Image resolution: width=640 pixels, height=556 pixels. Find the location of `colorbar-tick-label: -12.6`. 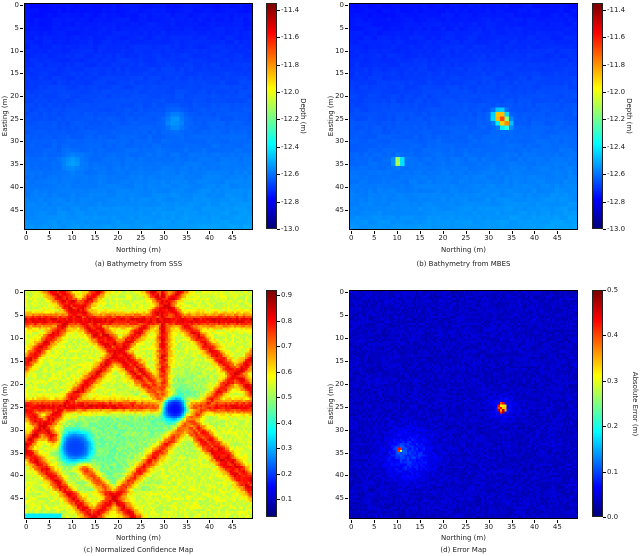

colorbar-tick-label: -12.6 is located at coordinates (614, 174).